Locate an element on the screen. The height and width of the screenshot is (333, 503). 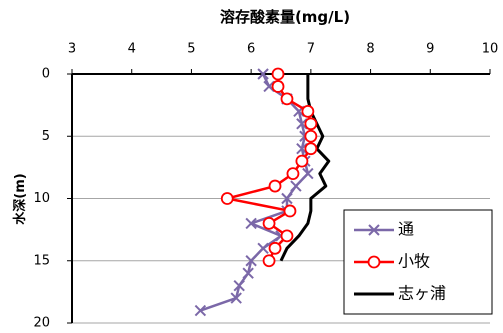
series-0-point-17-b is located at coordinates (239, 285).